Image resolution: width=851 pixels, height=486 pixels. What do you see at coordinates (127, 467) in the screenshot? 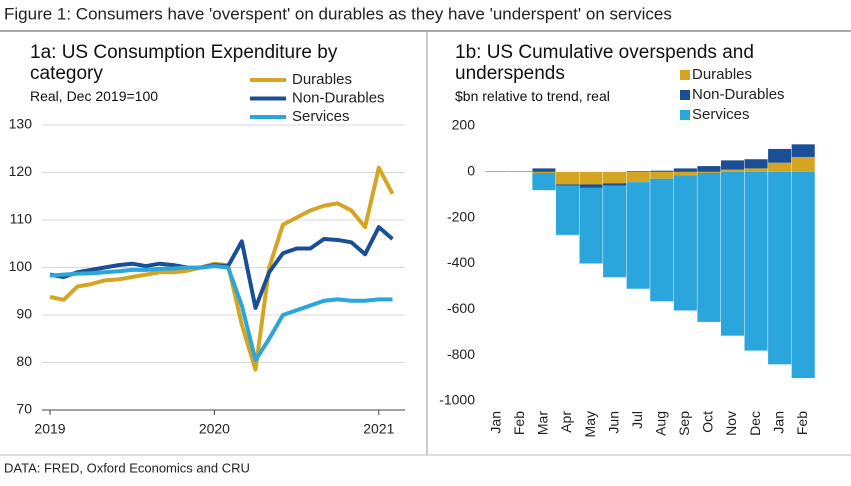
I see `source: DATA: FRED, Oxford Economics and CRU` at bounding box center [127, 467].